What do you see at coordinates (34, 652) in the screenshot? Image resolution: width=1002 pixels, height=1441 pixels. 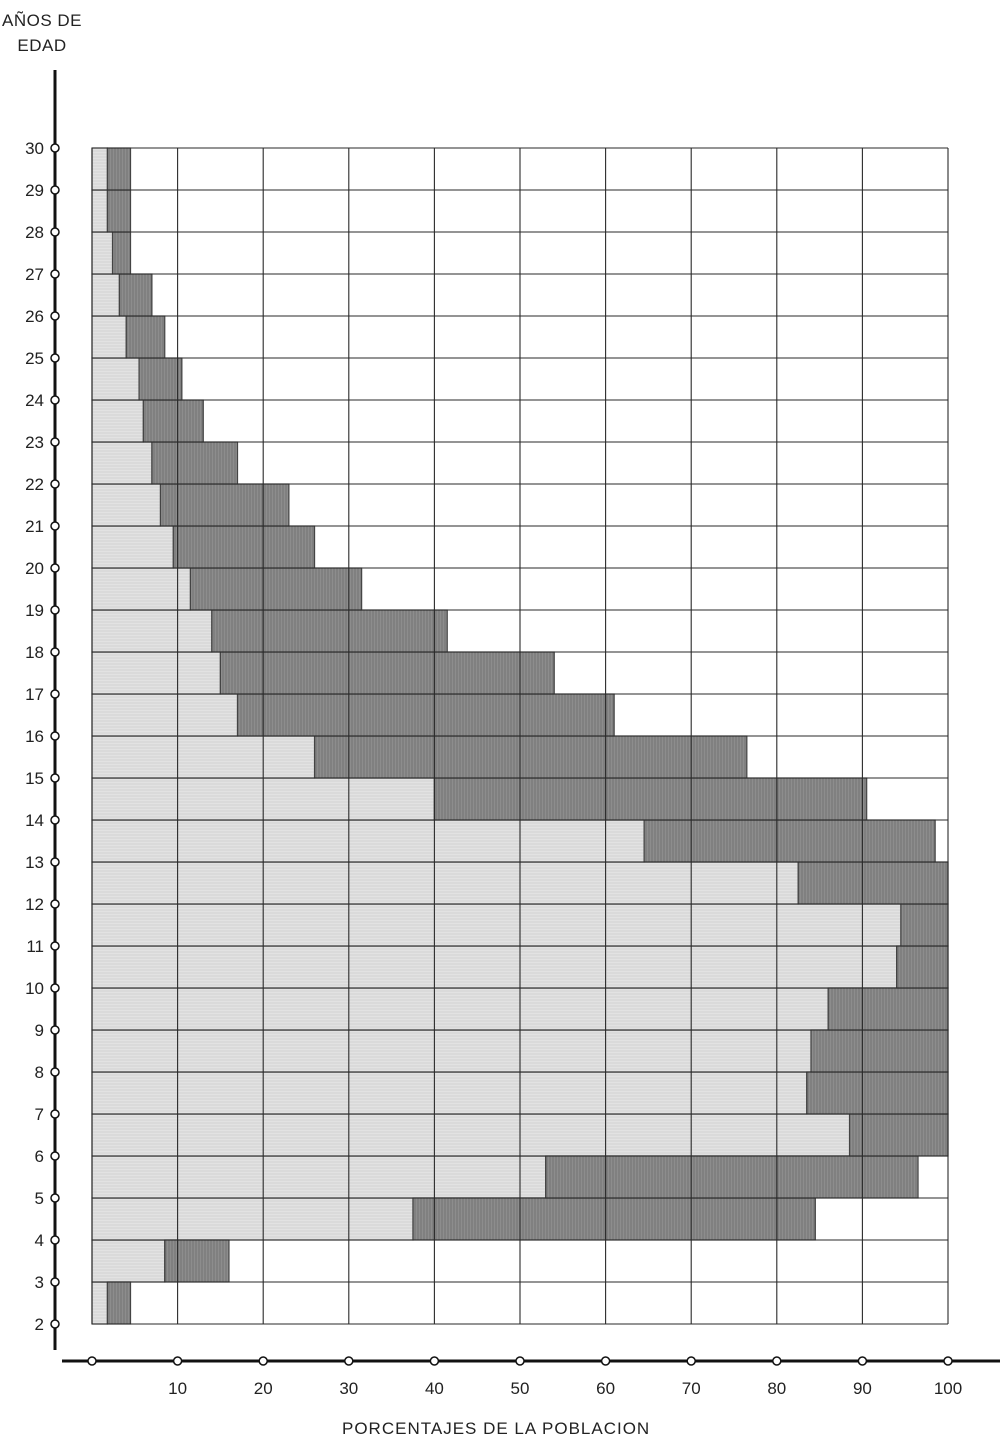 I see `y-tick-label-18: 18` at bounding box center [34, 652].